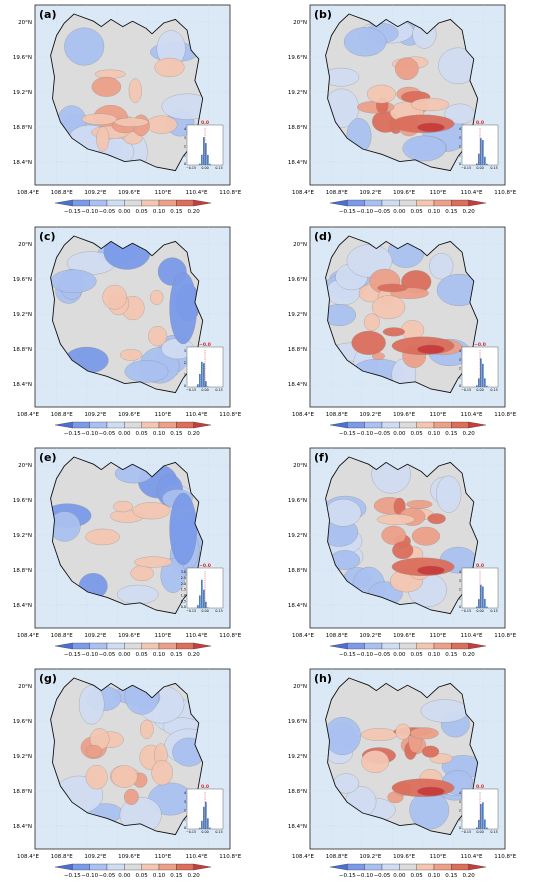 The image size is (550, 885). I want to click on lat-tick-label: 18.8°N, so click(22, 128).